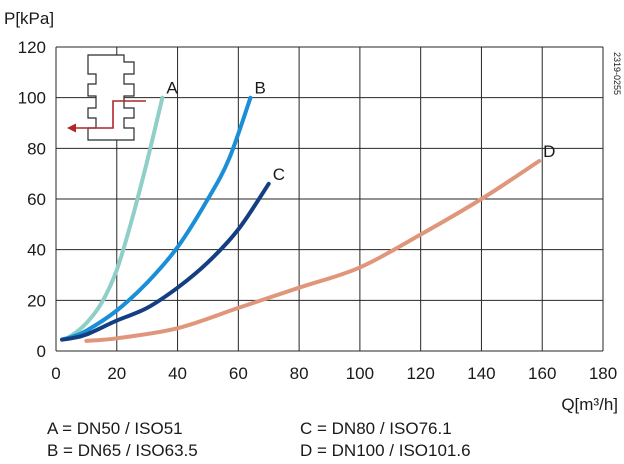  I want to click on y-tick-label: 80, so click(36, 148).